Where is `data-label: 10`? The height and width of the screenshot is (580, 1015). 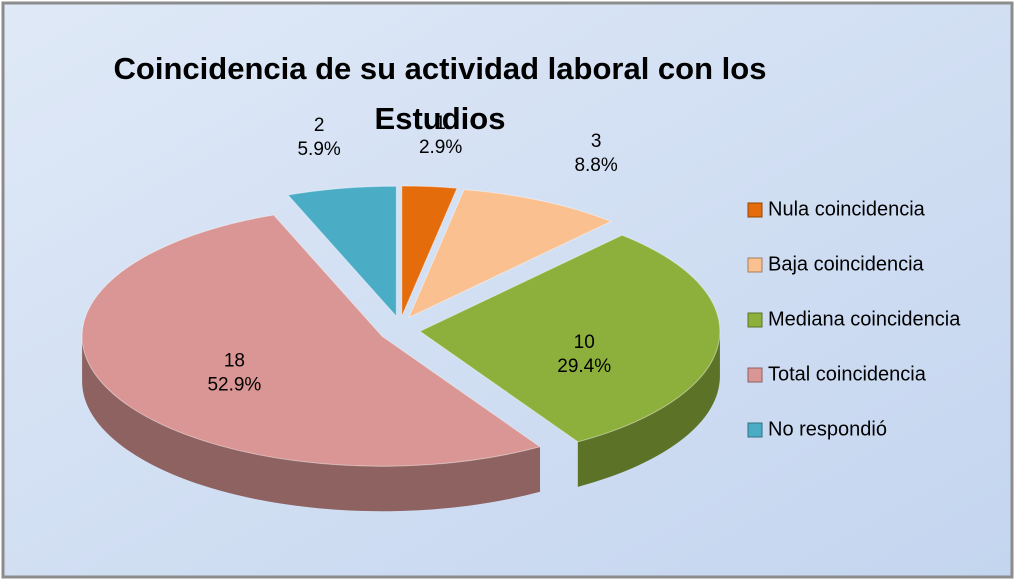 data-label: 10 is located at coordinates (584, 342).